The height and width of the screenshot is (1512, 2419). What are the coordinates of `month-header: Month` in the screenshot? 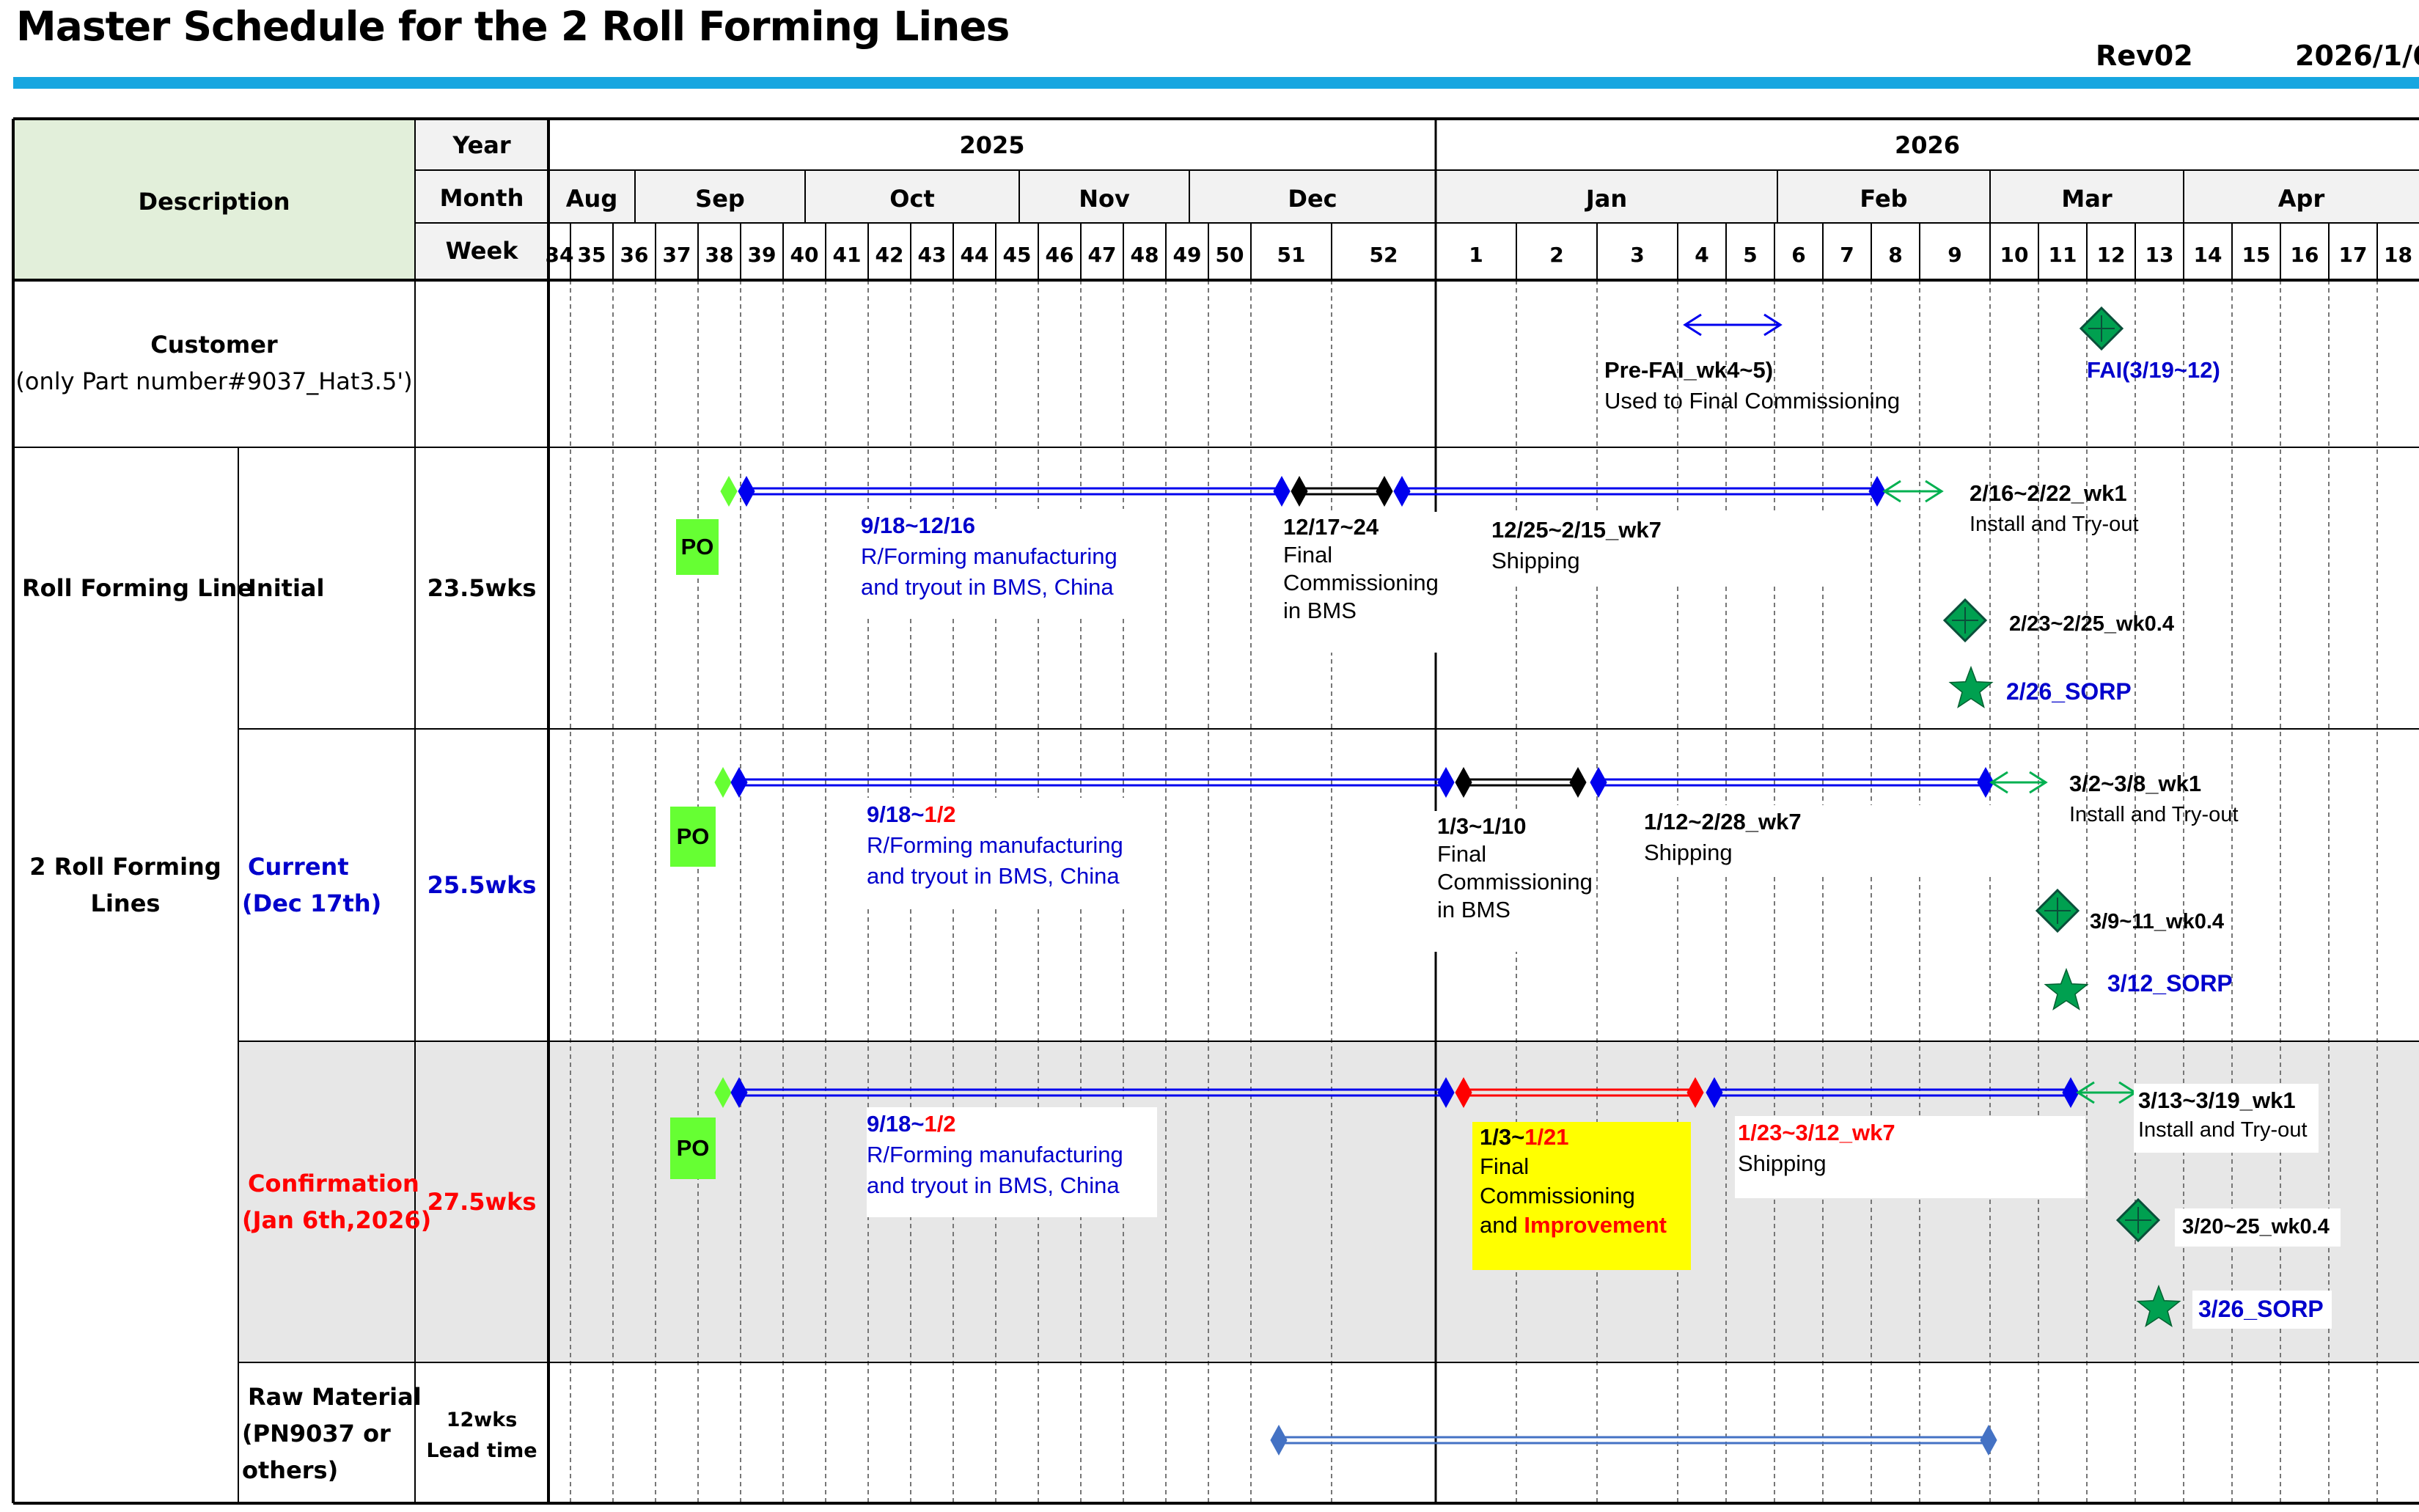 It's located at (481, 198).